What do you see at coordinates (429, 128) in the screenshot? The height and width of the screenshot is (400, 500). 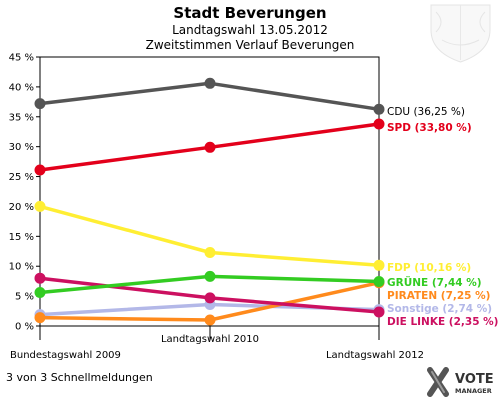 I see `series-end-label: SPD (33,80 %)` at bounding box center [429, 128].